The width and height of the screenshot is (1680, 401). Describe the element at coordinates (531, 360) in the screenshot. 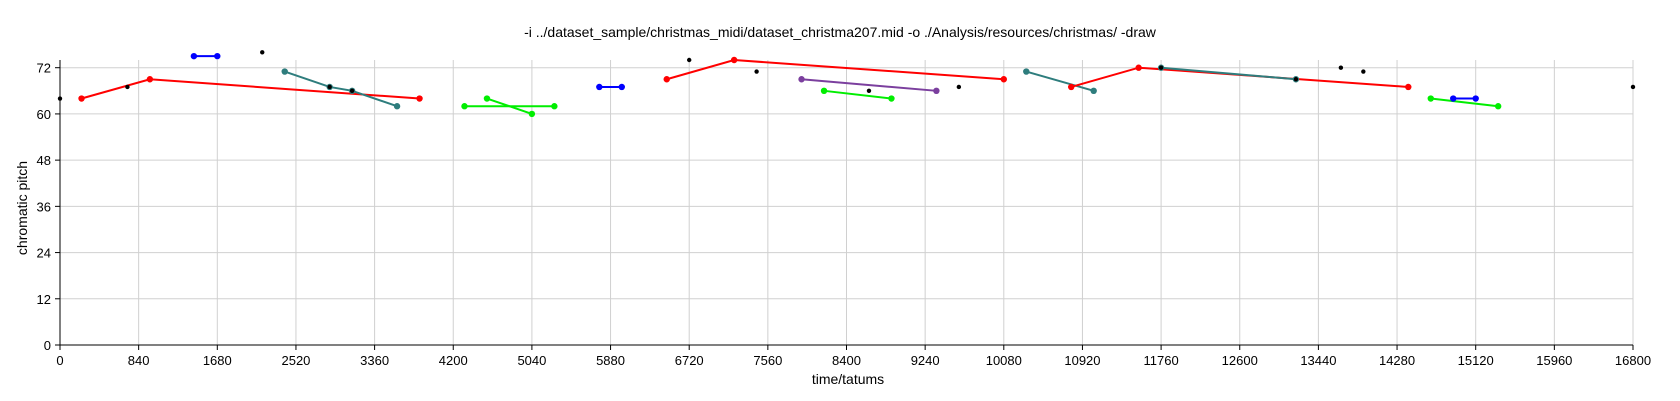

I see `x-tick-label: 5040` at that location.